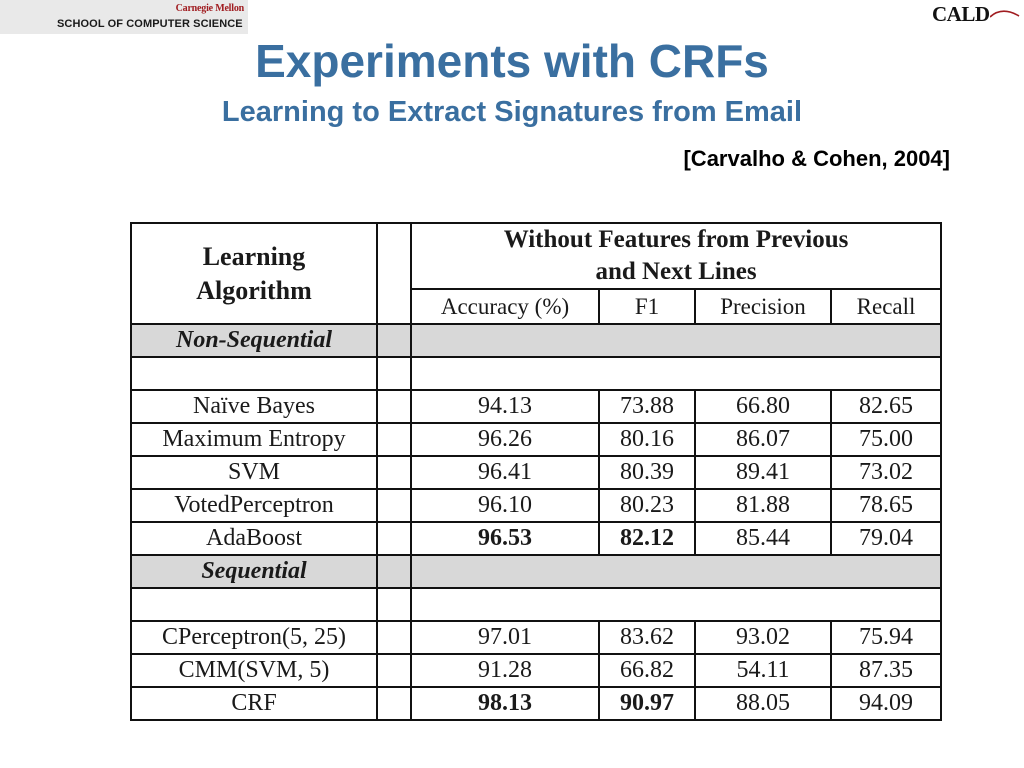  What do you see at coordinates (763, 670) in the screenshot?
I see `precision-cell: 54.11` at bounding box center [763, 670].